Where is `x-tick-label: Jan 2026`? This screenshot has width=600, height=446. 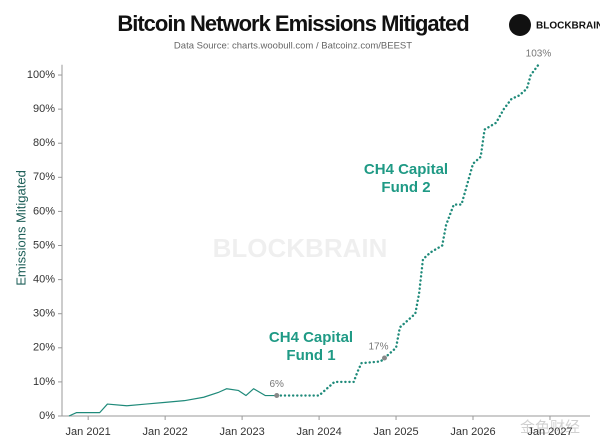
x-tick-label: Jan 2026 is located at coordinates (472, 432).